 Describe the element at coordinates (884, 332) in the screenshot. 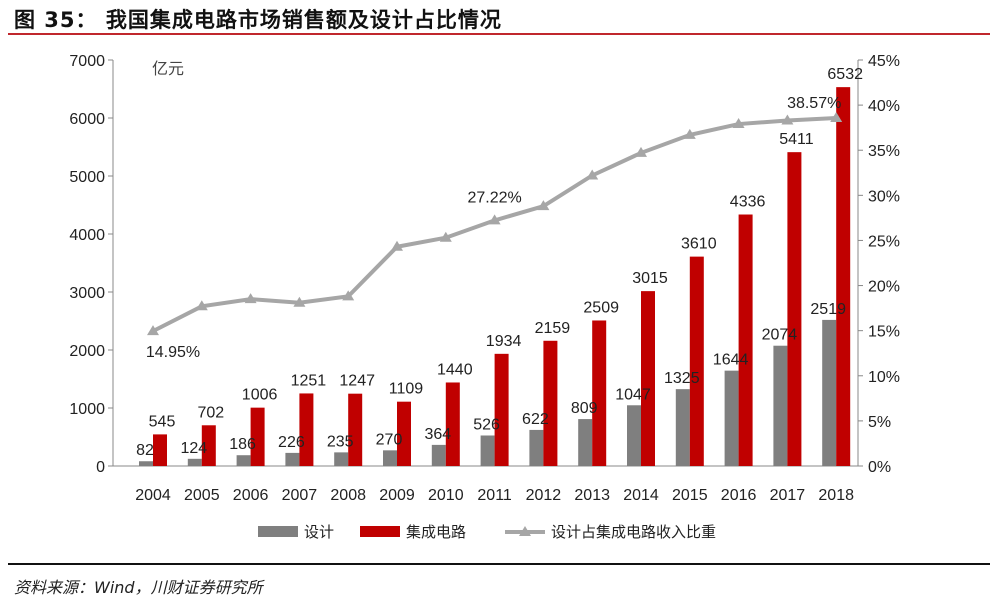

I see `y2-tick-label: 15%` at that location.